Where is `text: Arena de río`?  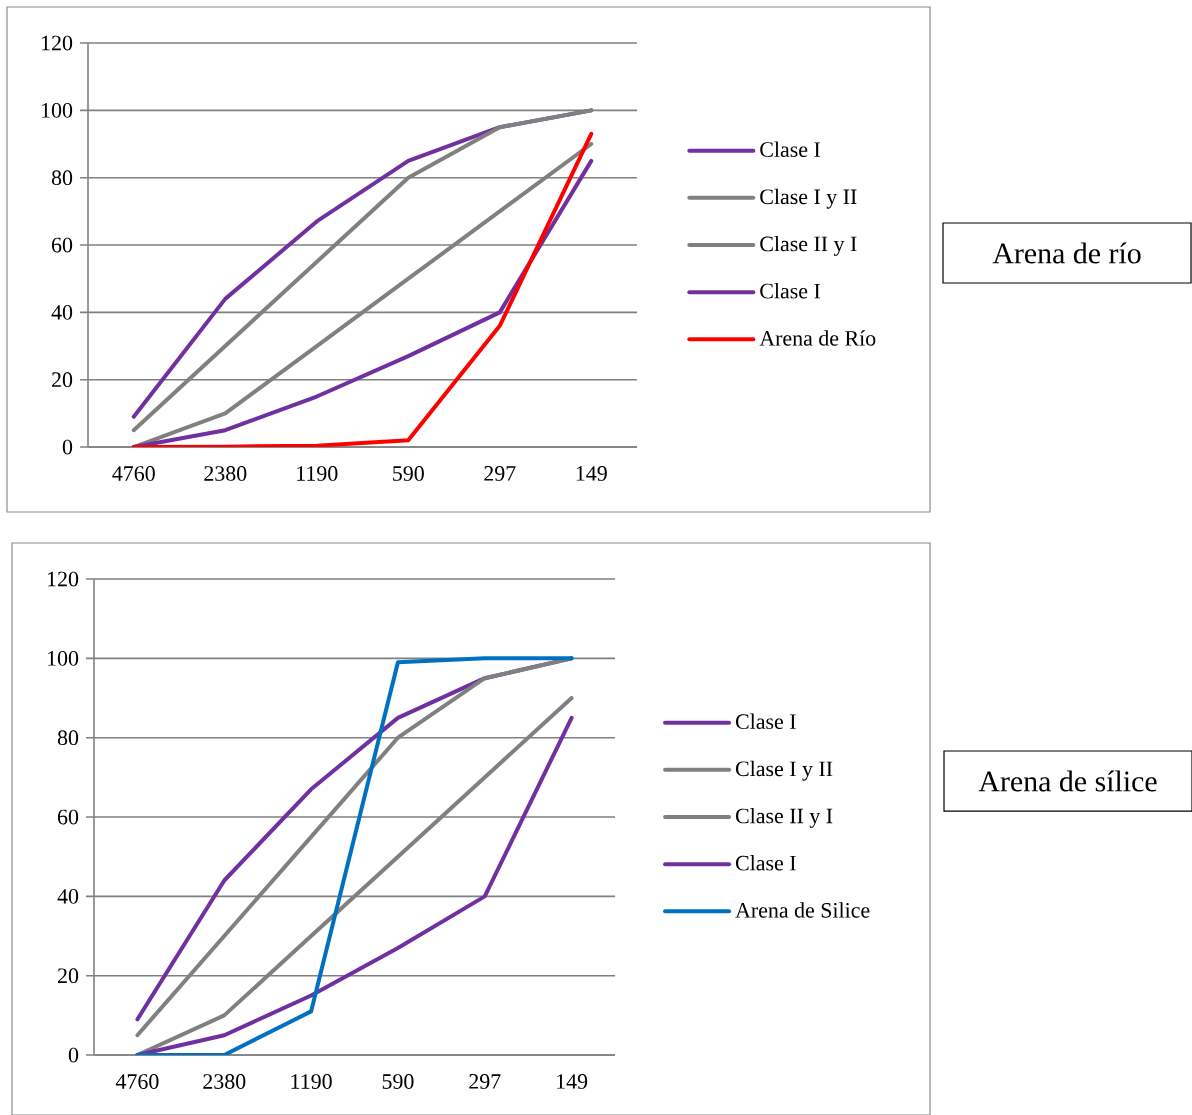 text: Arena de río is located at coordinates (1066, 253).